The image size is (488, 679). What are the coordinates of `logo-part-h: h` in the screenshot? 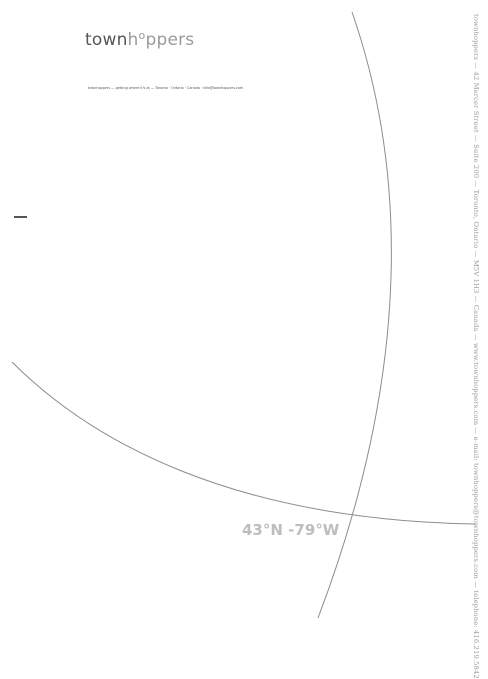 It's located at (133, 40).